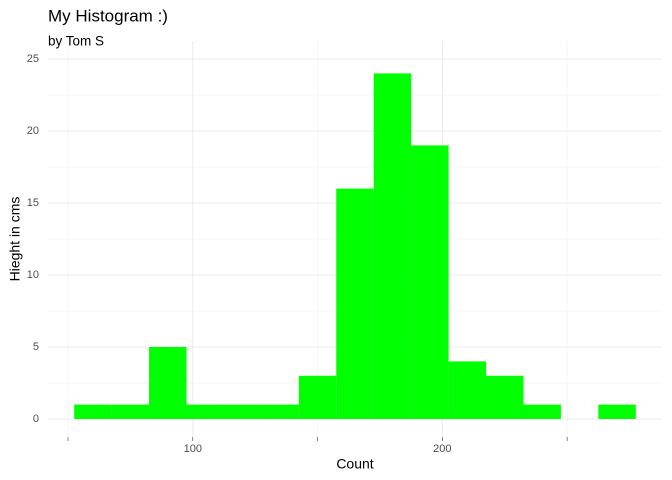 Image resolution: width=672 pixels, height=480 pixels. Describe the element at coordinates (15, 239) in the screenshot. I see `y-axis-label: Hieght in cms` at that location.